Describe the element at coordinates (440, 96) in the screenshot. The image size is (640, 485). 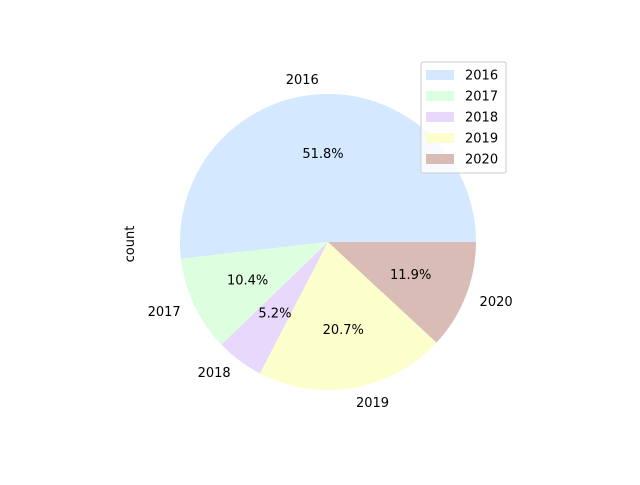
I see `legend-swatch-2017` at that location.